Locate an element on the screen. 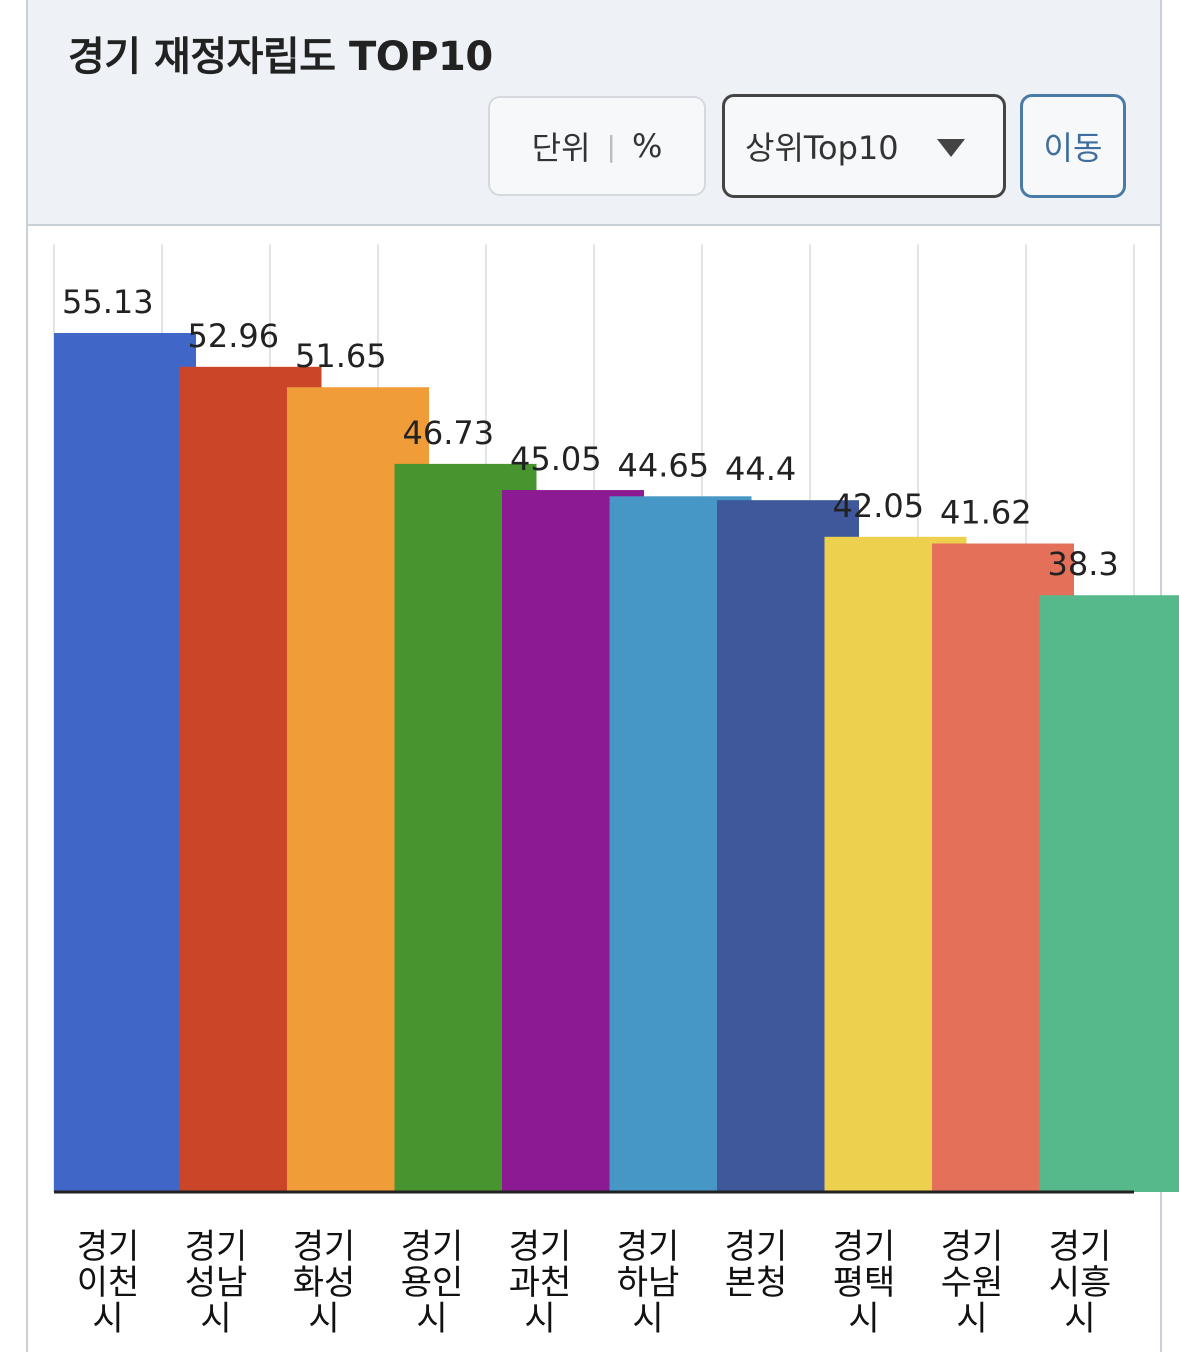 This screenshot has width=1179, height=1352. bar-value-label: 44.65 is located at coordinates (664, 465).